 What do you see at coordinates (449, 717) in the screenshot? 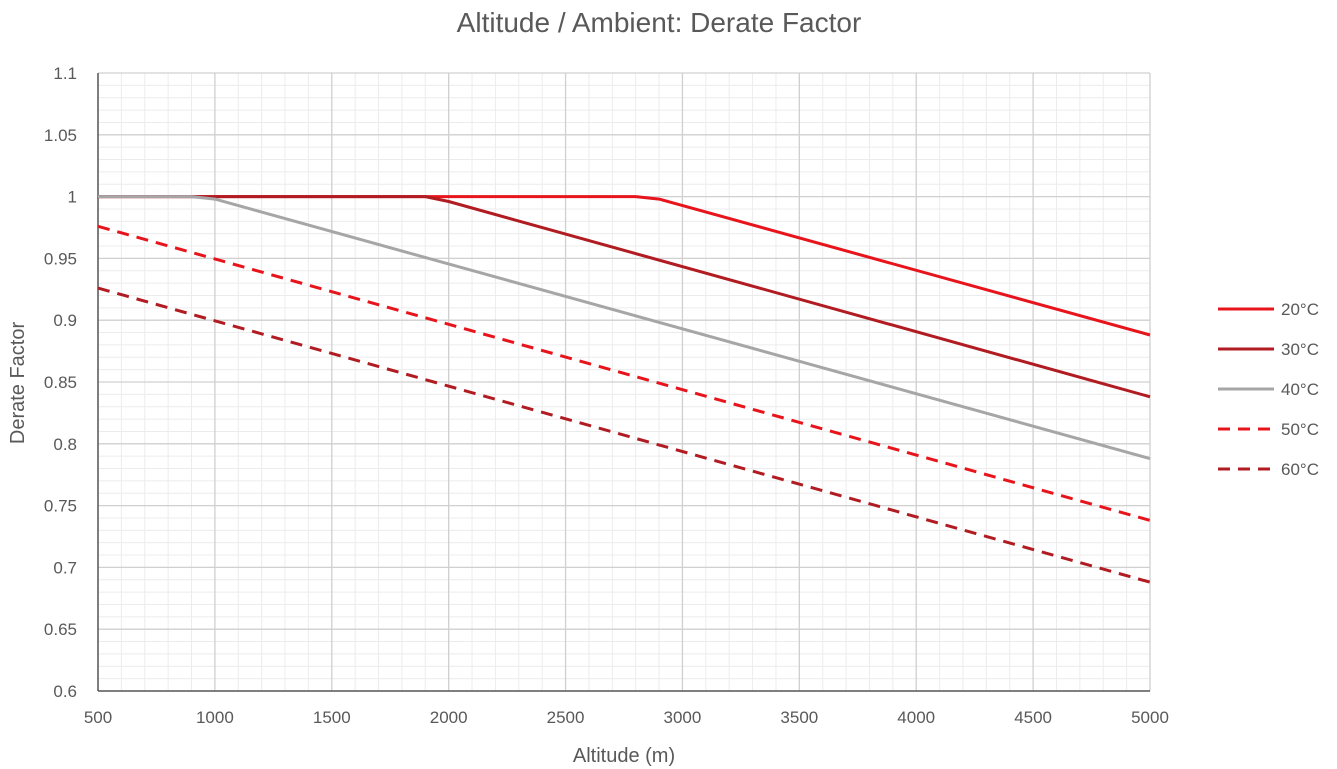
I see `x-tick-label: 2000` at bounding box center [449, 717].